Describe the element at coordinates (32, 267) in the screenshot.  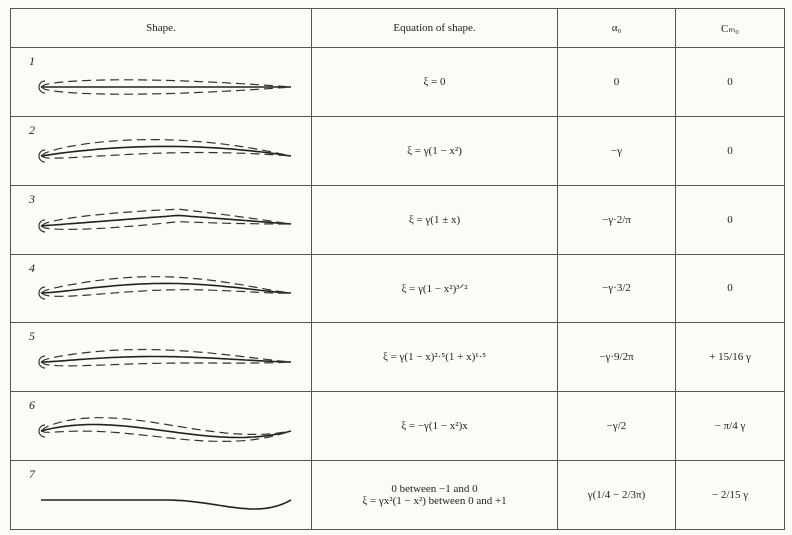
I see `row-number: 4` at that location.